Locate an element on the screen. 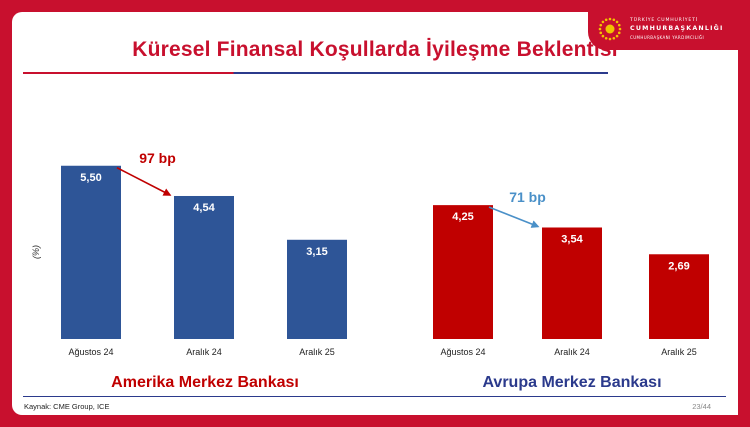 Image resolution: width=750 pixels, height=427 pixels. source-note: Kaynak: CME Group, ICE is located at coordinates (67, 406).